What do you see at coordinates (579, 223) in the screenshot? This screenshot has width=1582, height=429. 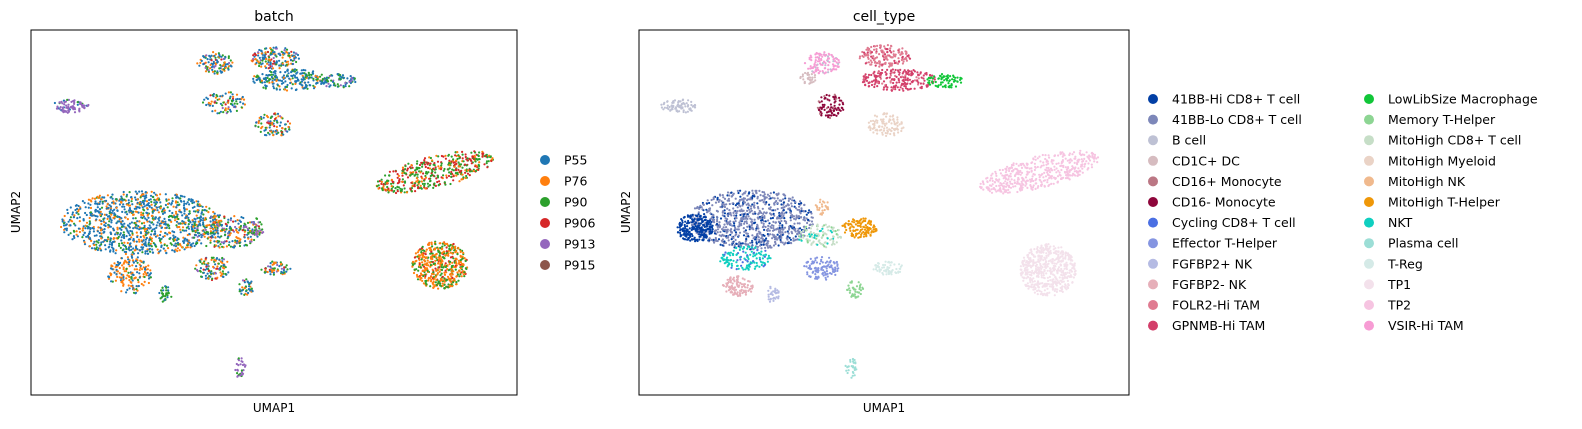 I see `legend-label-p906: P906` at bounding box center [579, 223].